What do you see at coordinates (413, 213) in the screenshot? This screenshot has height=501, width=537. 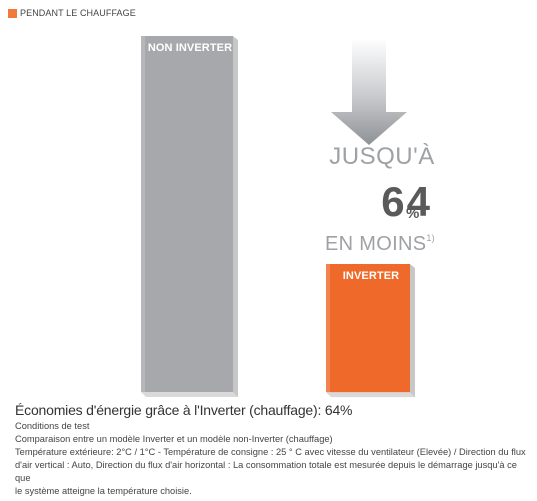 I see `annotation-unit: %` at bounding box center [413, 213].